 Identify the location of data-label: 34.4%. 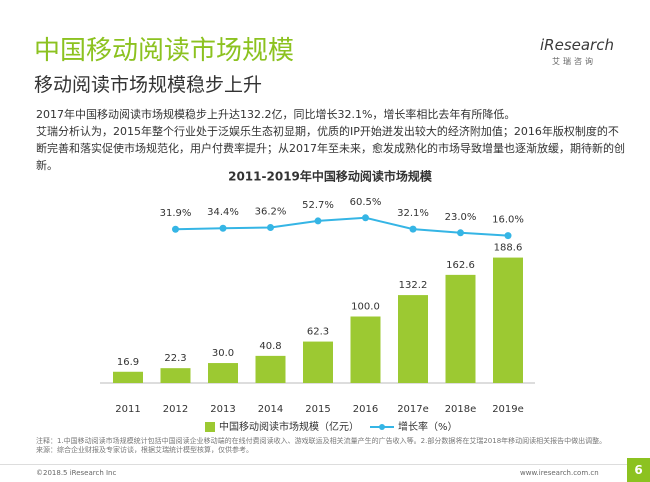
(223, 212).